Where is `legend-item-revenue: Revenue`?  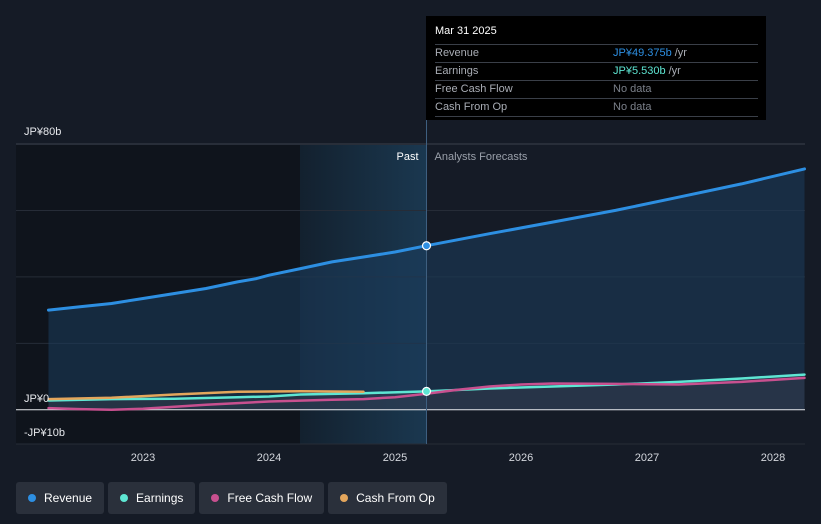
legend-item-revenue: Revenue is located at coordinates (60, 498).